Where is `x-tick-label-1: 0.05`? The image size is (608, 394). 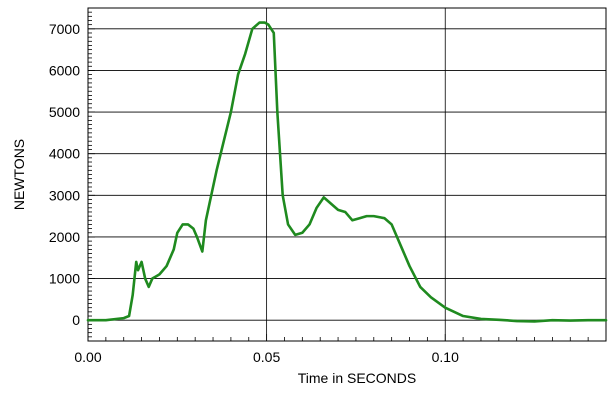 x-tick-label-1: 0.05 is located at coordinates (266, 357).